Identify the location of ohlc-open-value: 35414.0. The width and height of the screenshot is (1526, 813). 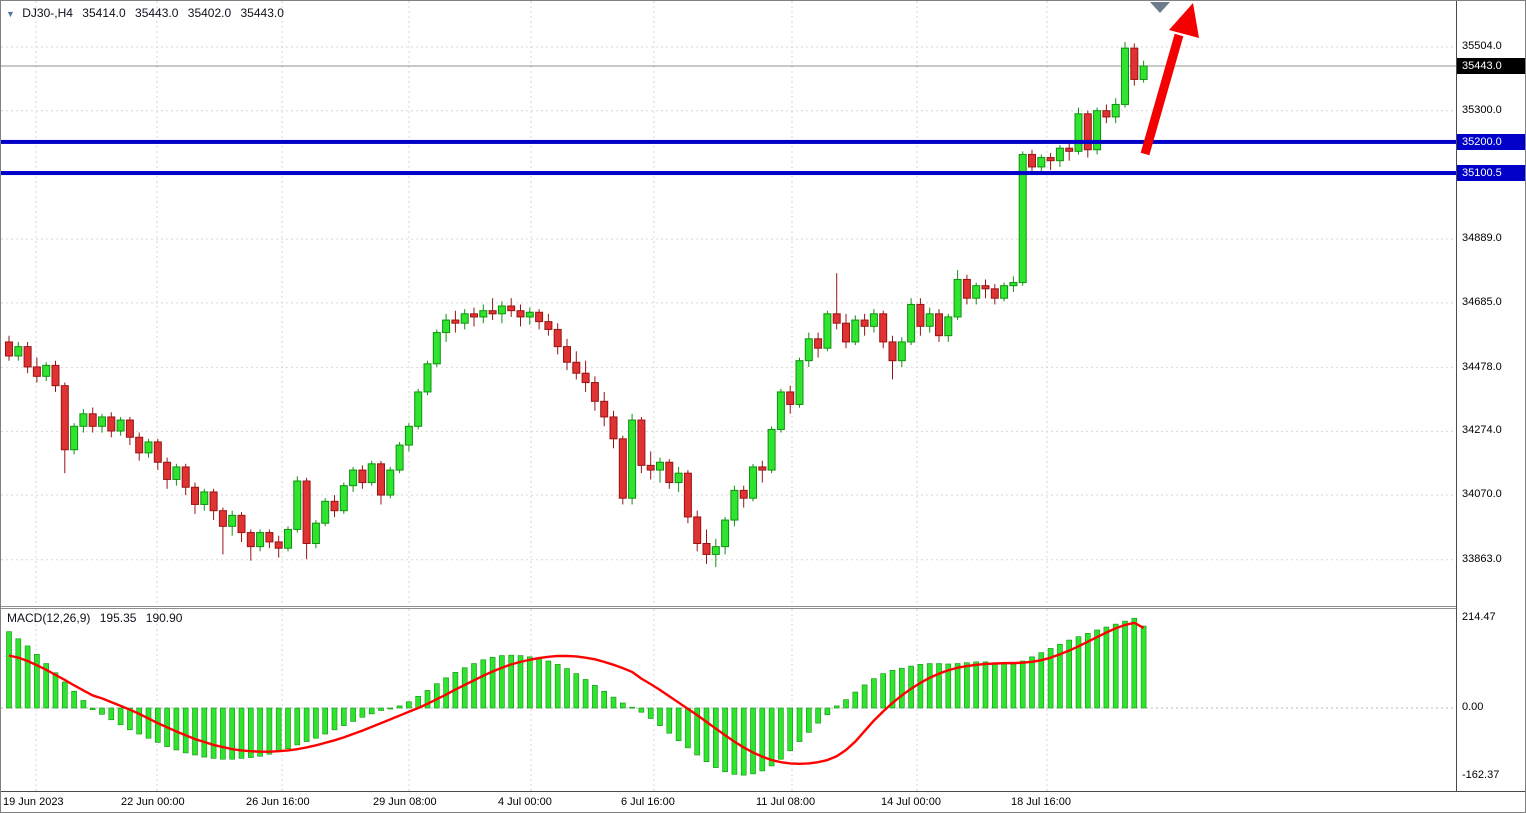
(104, 13).